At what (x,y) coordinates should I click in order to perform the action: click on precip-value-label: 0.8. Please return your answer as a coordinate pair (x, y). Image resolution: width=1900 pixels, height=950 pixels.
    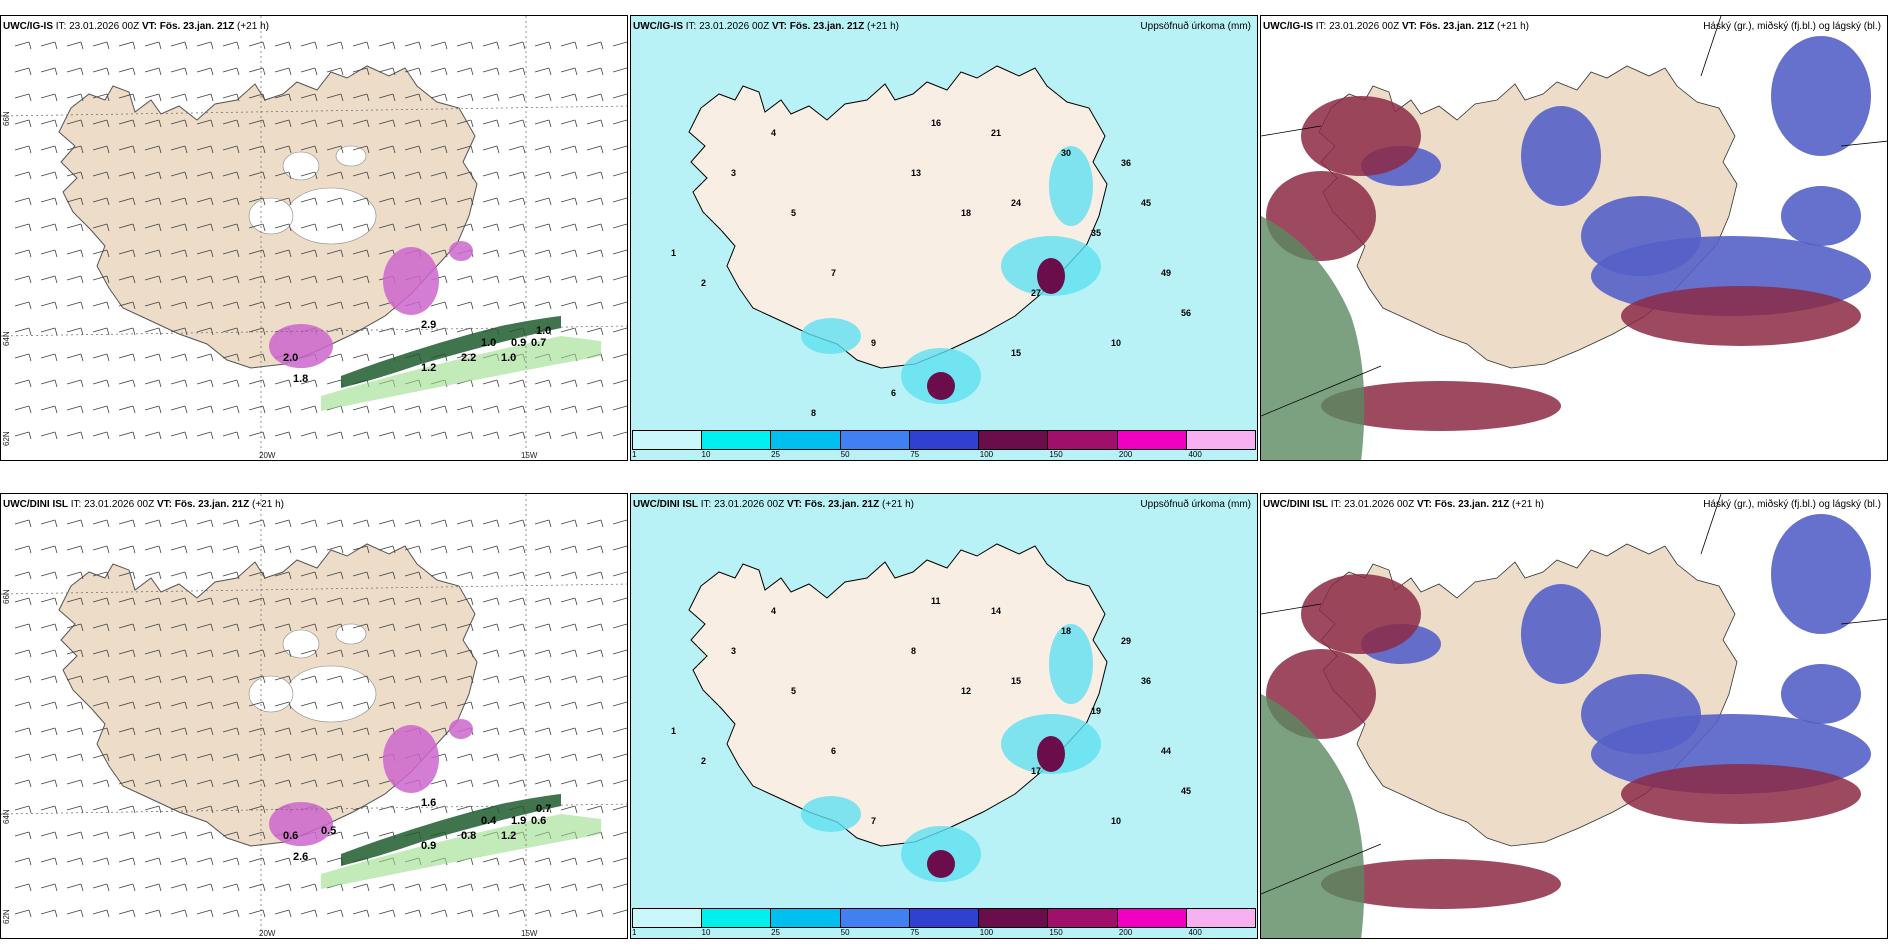
    Looking at the image, I should click on (468, 836).